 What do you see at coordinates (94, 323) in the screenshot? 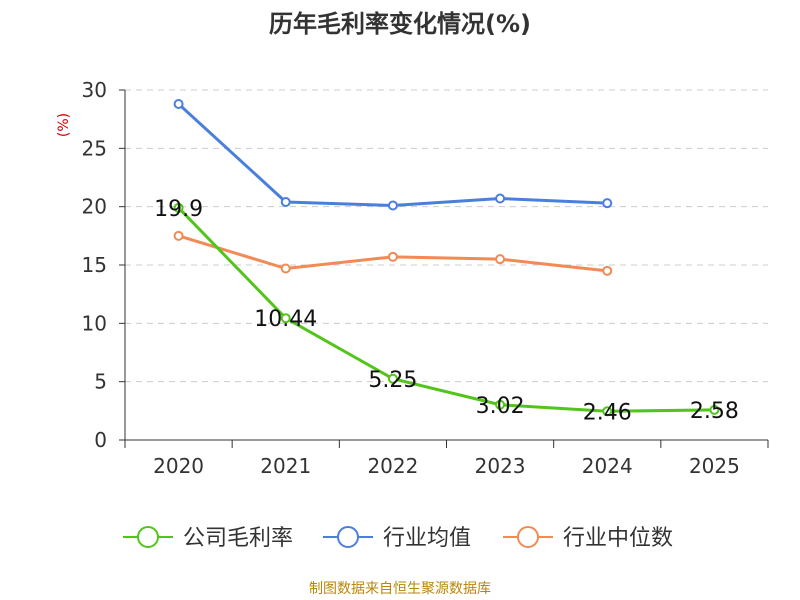
I see `y-tick-label: 10` at bounding box center [94, 323].